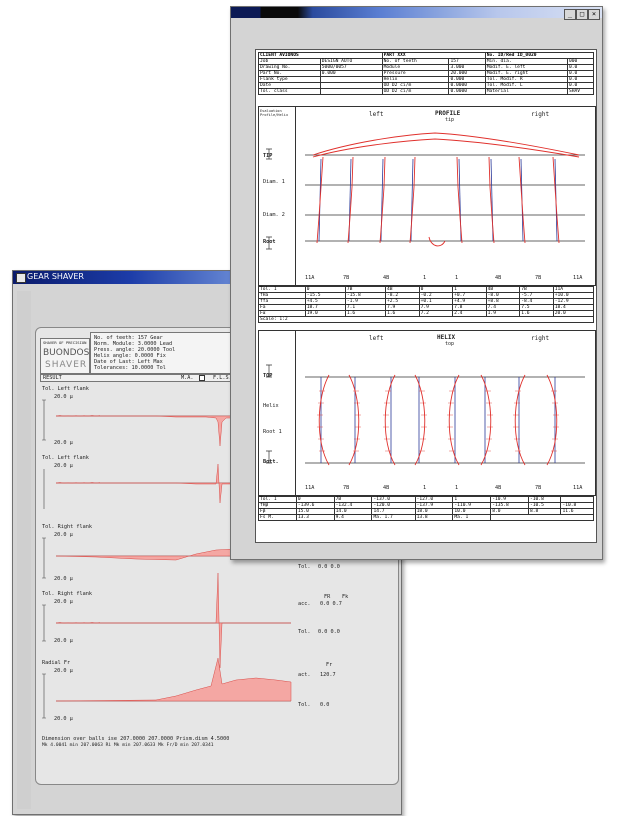 The image size is (618, 816). Describe the element at coordinates (202, 378) in the screenshot. I see `option-ma-checkbox` at that location.